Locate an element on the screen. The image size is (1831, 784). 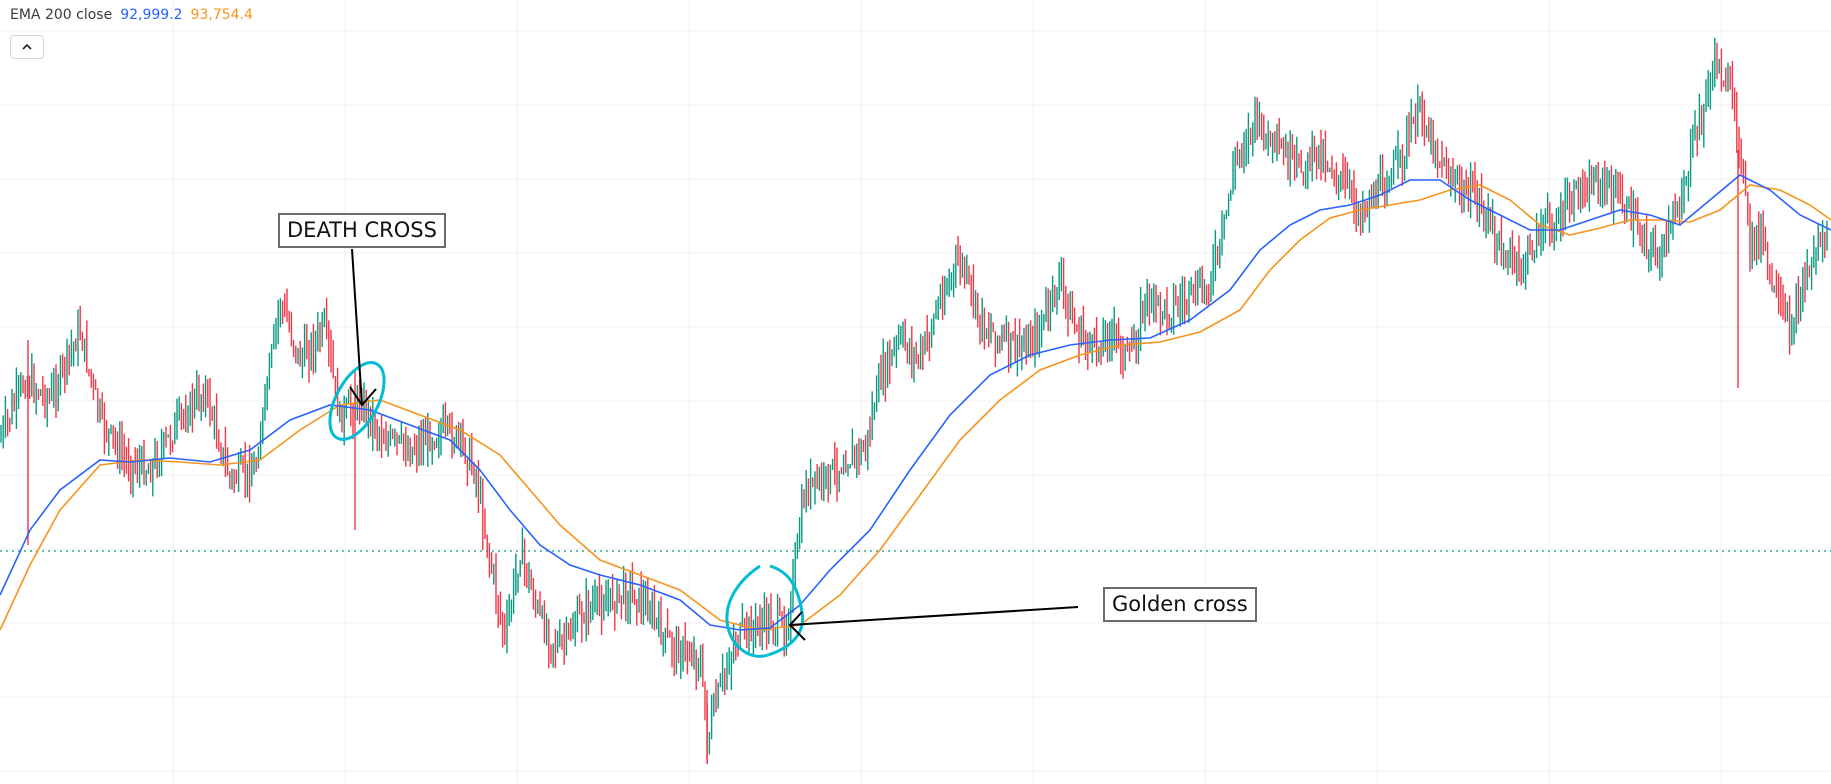
indicator-legend: EMA 200 close 92,999.2 93,754.4 is located at coordinates (131, 15).